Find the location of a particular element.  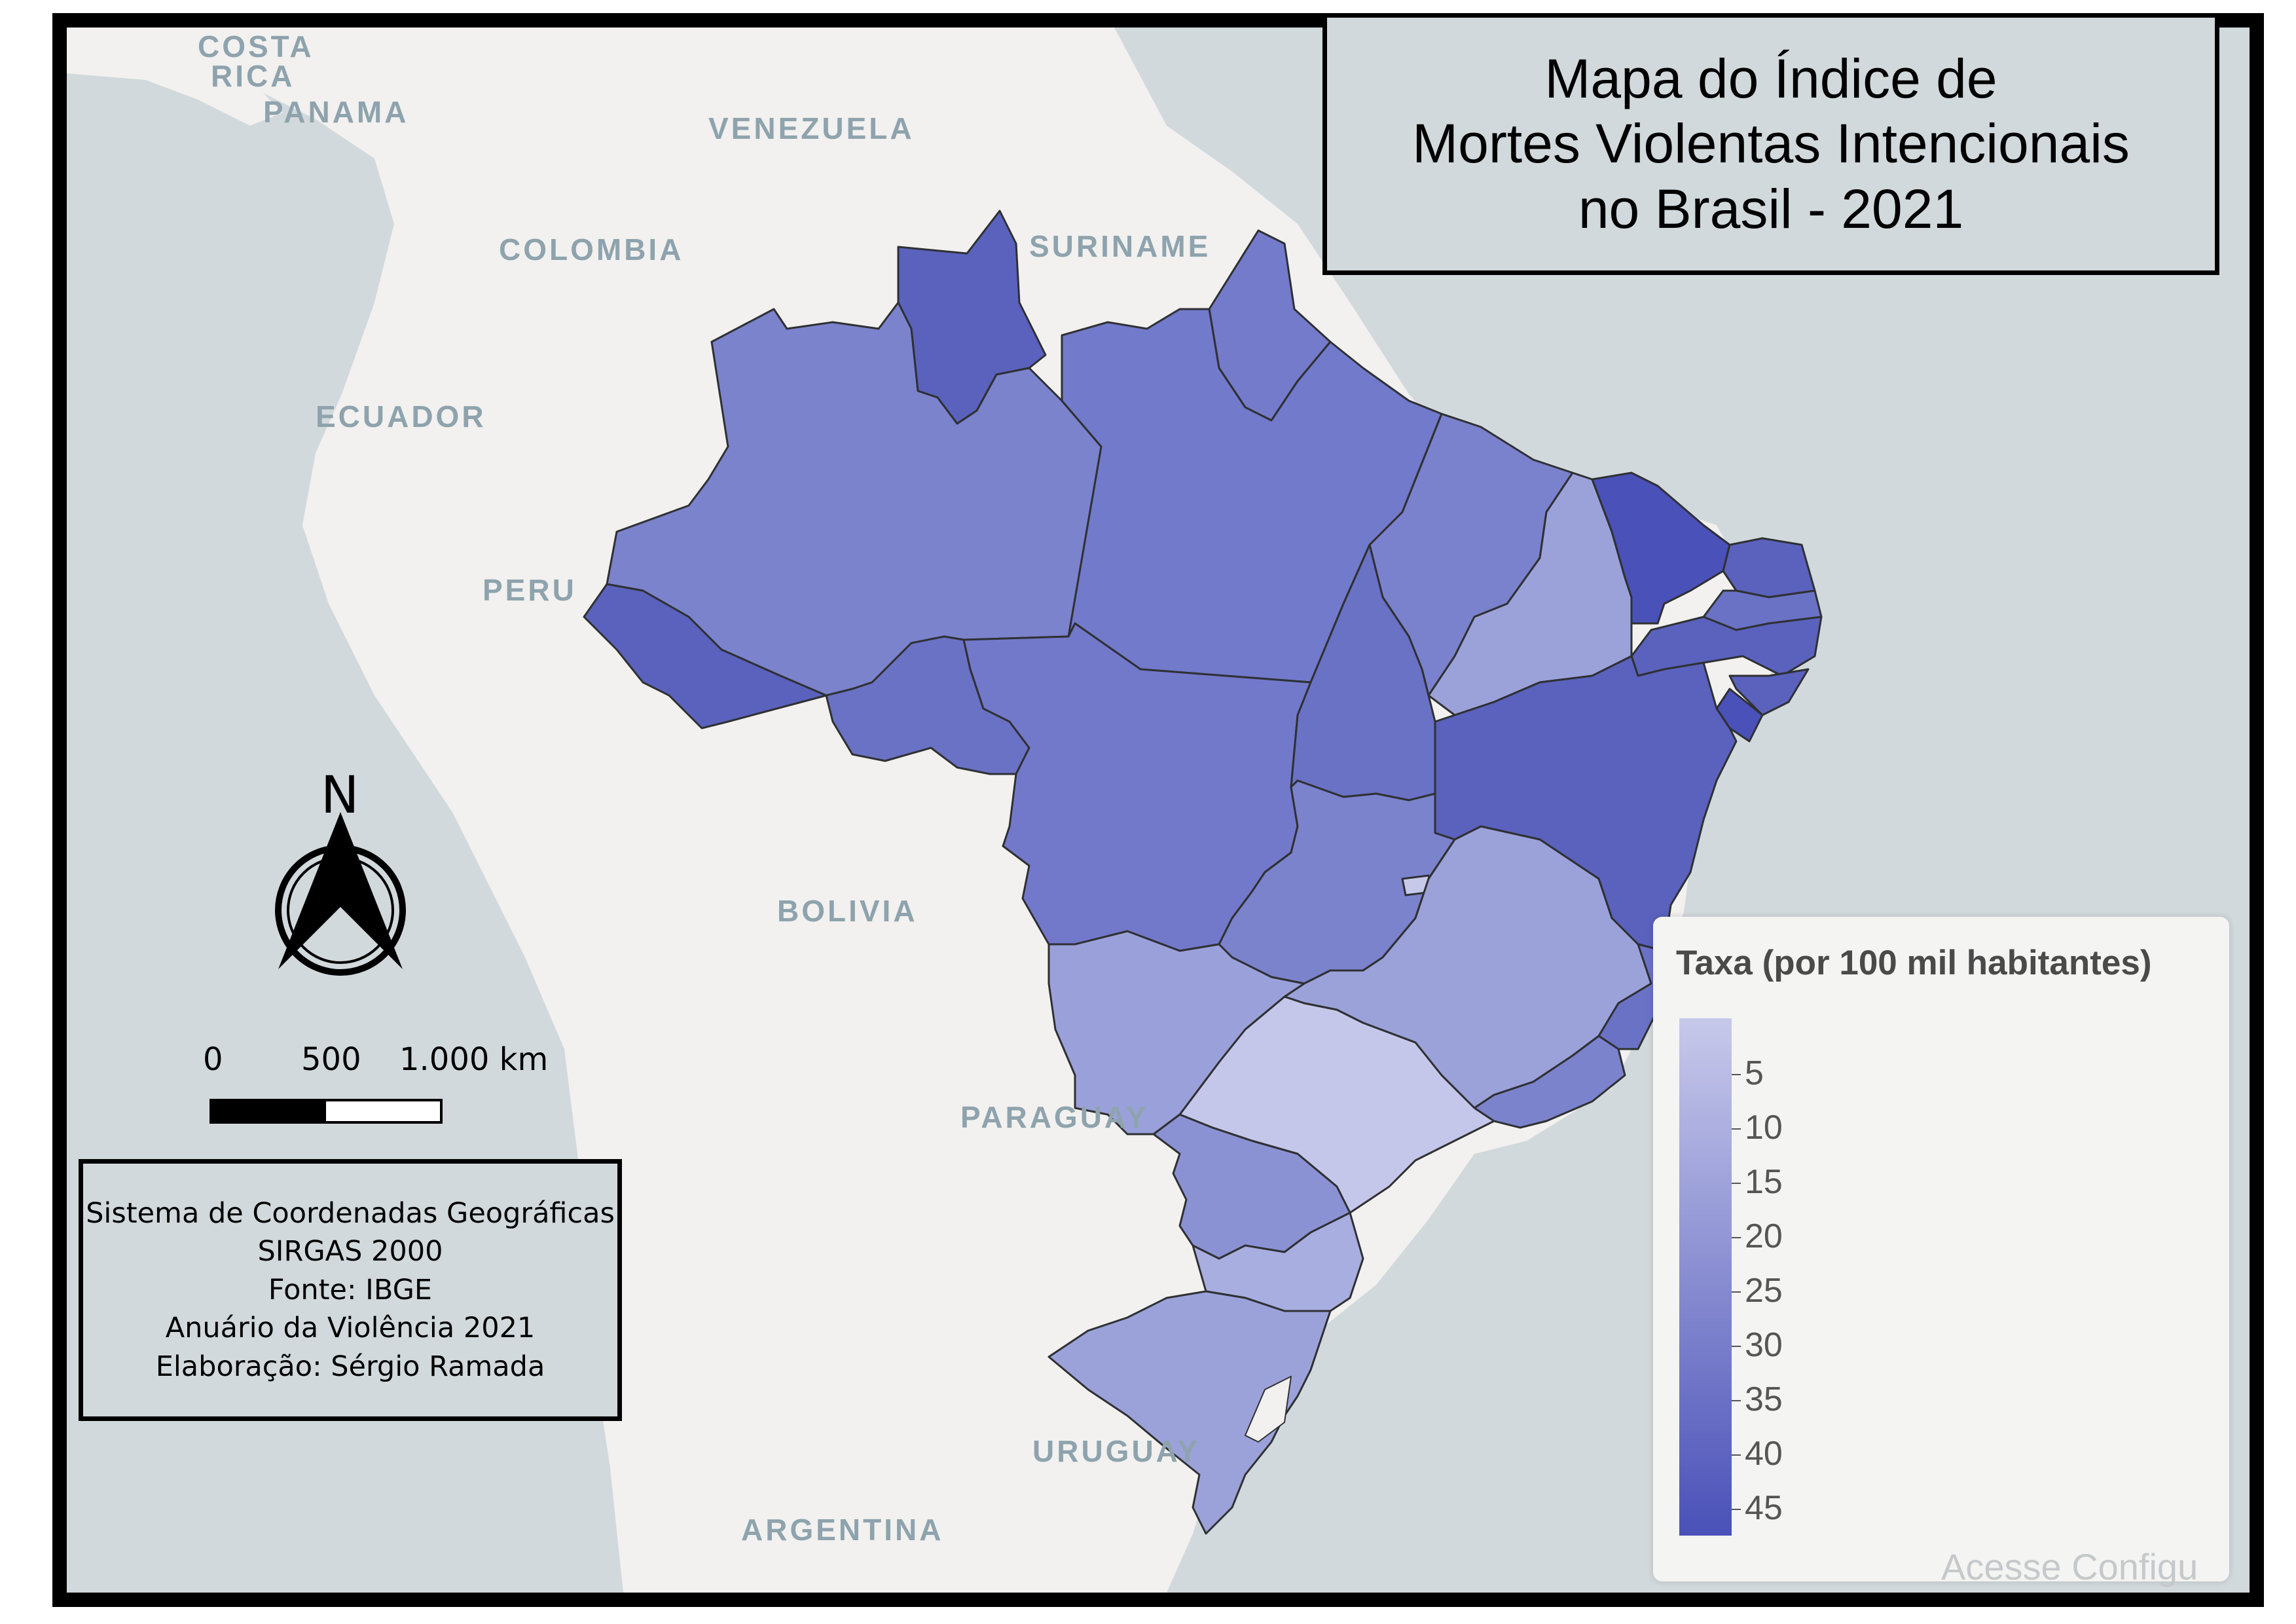

scale-label-500: 500 is located at coordinates (331, 1059).